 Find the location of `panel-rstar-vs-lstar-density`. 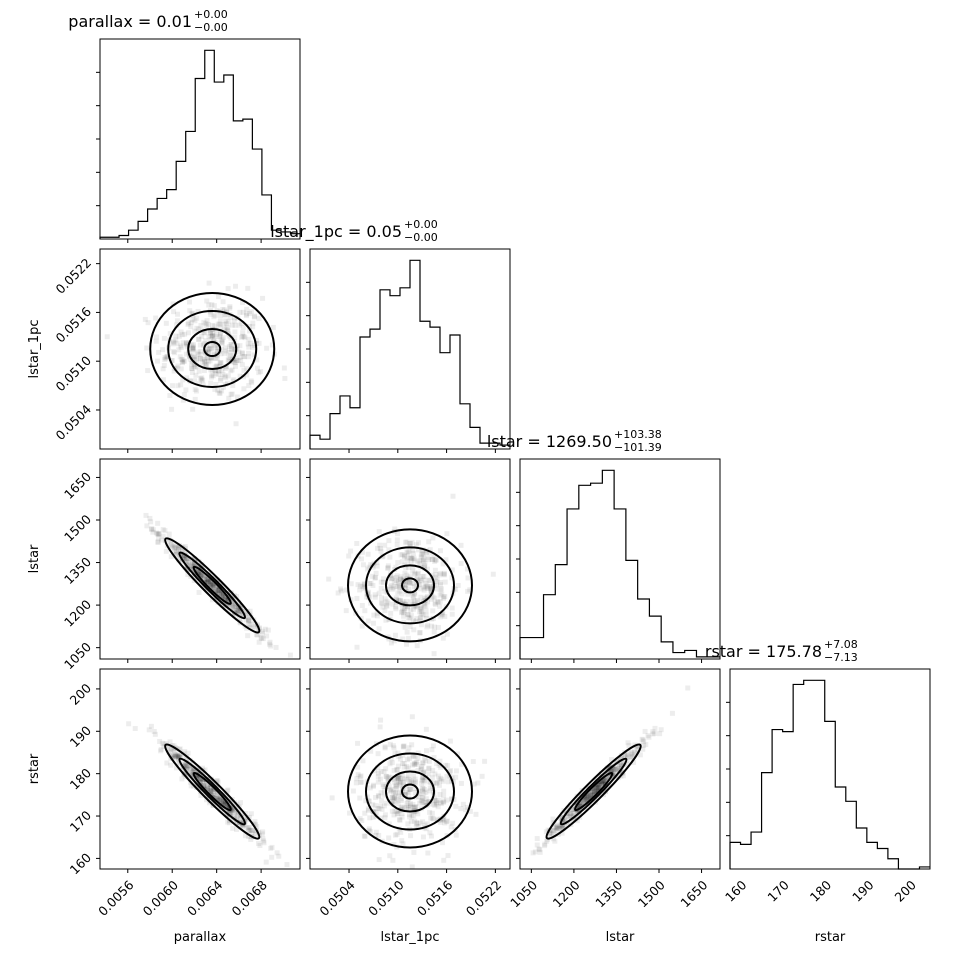

panel-rstar-vs-lstar-density is located at coordinates (610, 770).